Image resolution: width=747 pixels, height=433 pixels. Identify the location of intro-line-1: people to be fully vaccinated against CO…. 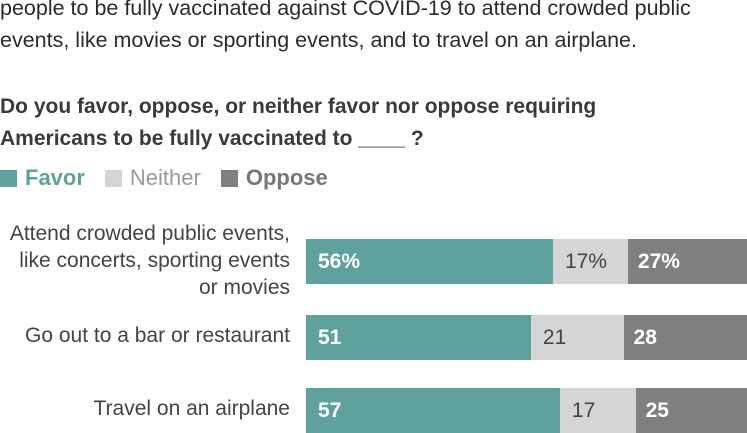
(345, 10).